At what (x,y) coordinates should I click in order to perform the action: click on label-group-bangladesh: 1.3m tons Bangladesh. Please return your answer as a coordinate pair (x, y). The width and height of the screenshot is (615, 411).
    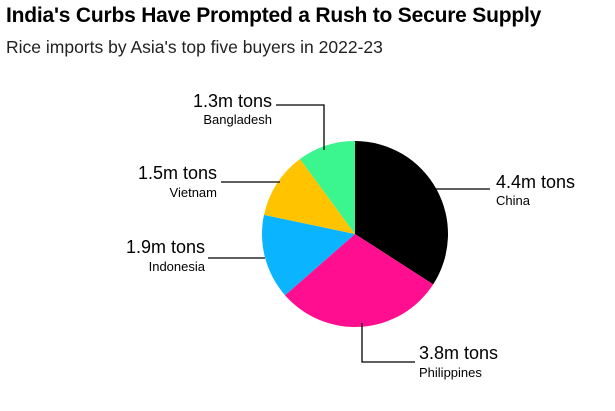
    Looking at the image, I should click on (259, 120).